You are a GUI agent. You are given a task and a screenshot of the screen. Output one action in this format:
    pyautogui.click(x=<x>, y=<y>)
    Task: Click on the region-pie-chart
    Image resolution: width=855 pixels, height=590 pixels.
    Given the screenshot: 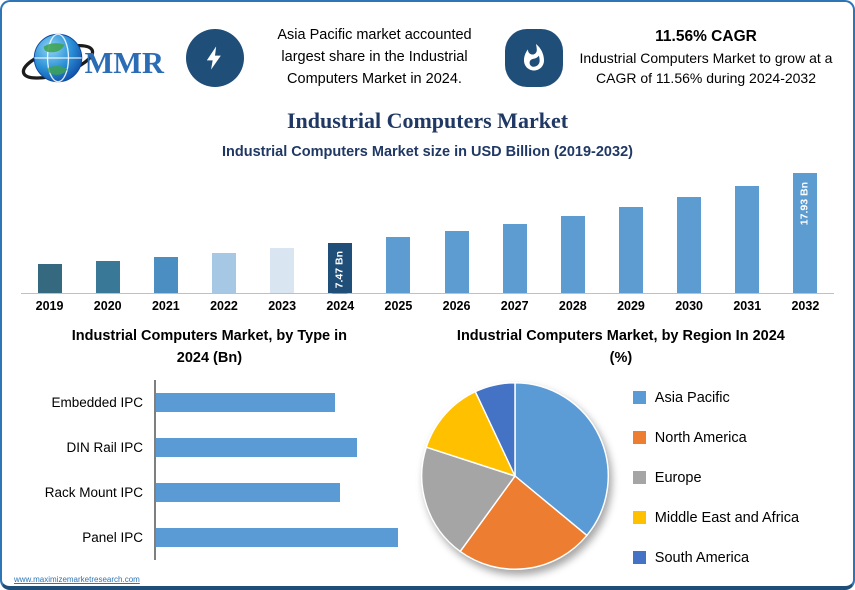 What is the action you would take?
    pyautogui.click(x=514, y=475)
    